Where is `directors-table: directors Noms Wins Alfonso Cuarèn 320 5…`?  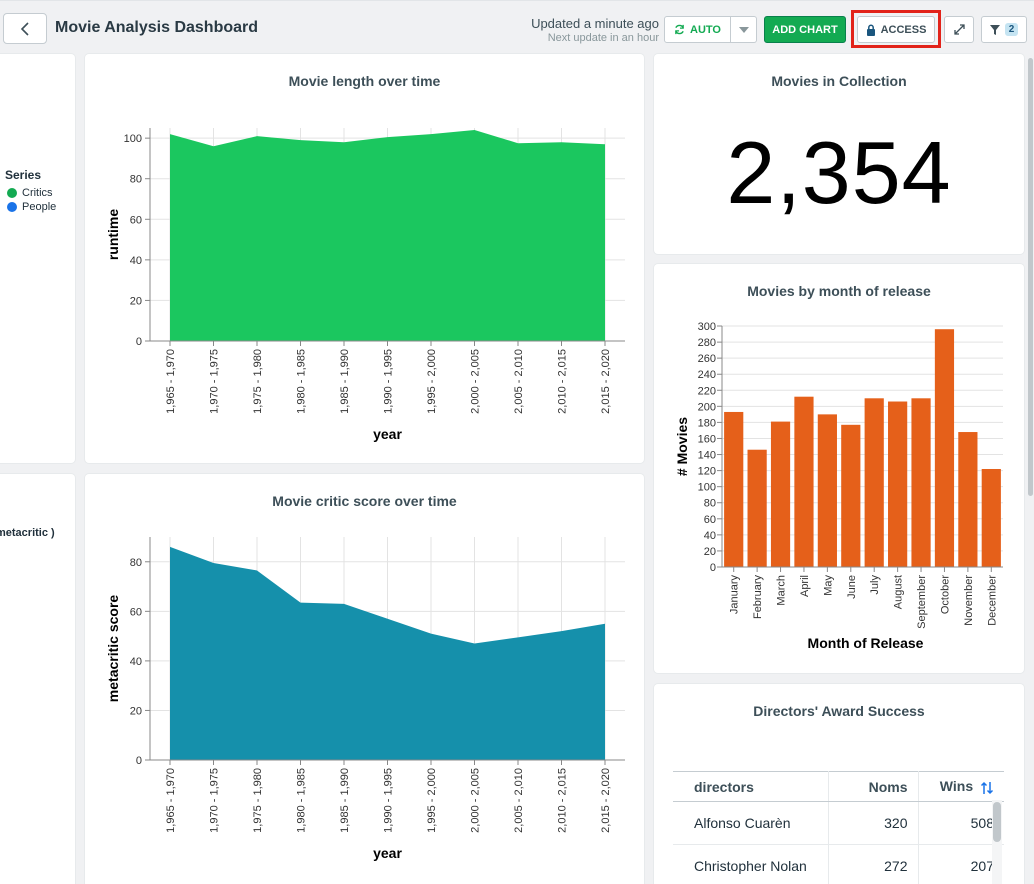 directors-table: directors Noms Wins Alfonso Cuarèn 320 5… is located at coordinates (838, 827).